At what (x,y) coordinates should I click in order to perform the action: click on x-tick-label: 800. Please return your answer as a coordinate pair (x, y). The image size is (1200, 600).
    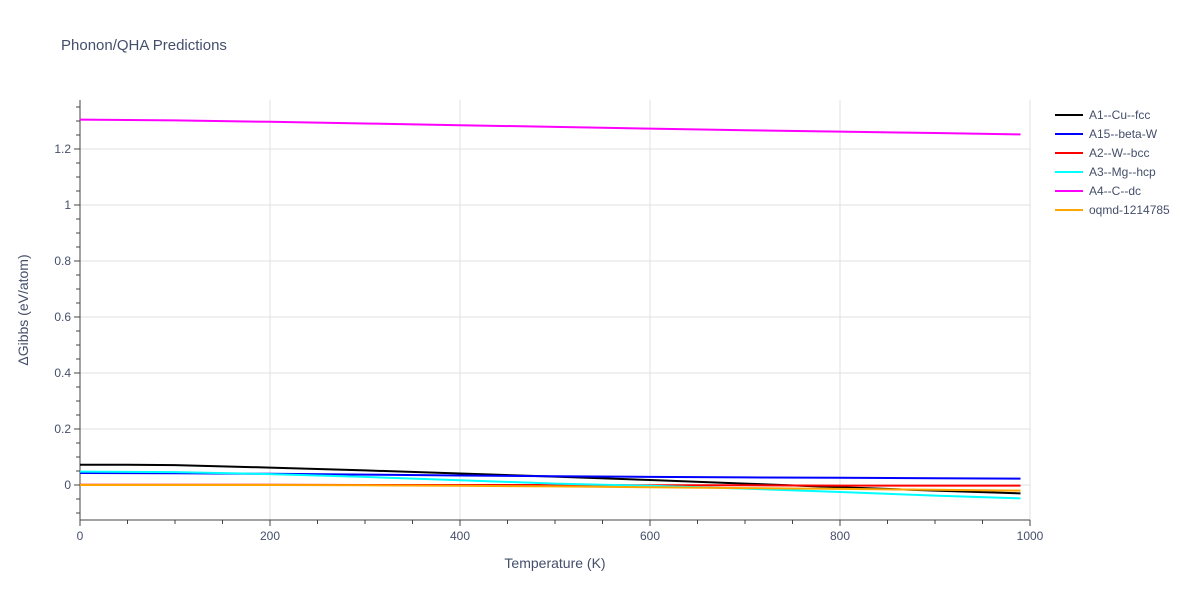
    Looking at the image, I should click on (840, 536).